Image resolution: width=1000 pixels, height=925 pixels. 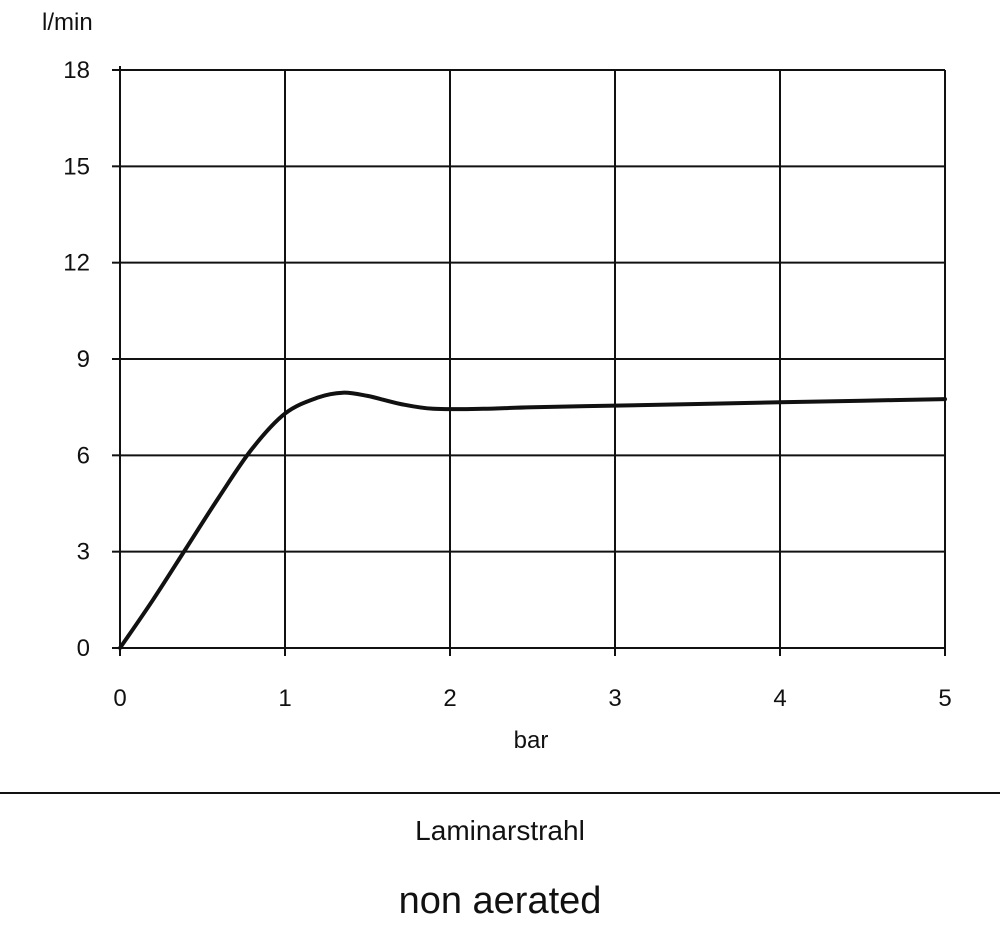 What do you see at coordinates (284, 698) in the screenshot?
I see `x-tick-label: 1` at bounding box center [284, 698].